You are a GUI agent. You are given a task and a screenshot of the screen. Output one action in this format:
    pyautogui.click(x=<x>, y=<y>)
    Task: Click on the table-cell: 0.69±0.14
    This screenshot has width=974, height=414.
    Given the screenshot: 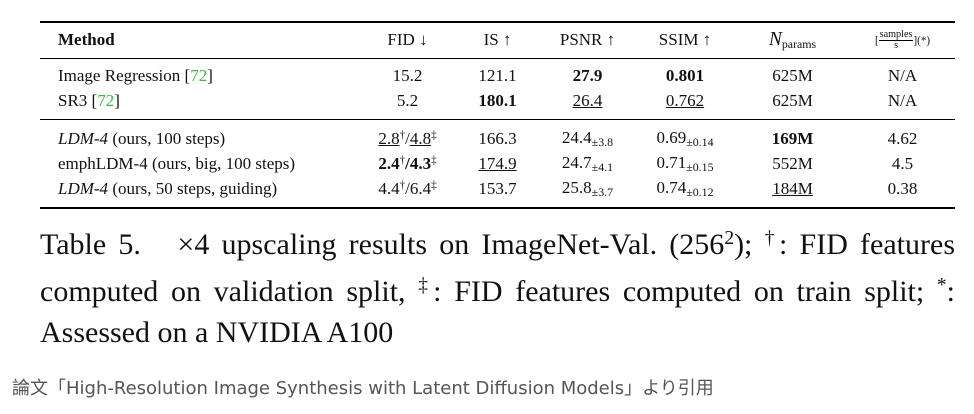 What is the action you would take?
    pyautogui.click(x=685, y=135)
    